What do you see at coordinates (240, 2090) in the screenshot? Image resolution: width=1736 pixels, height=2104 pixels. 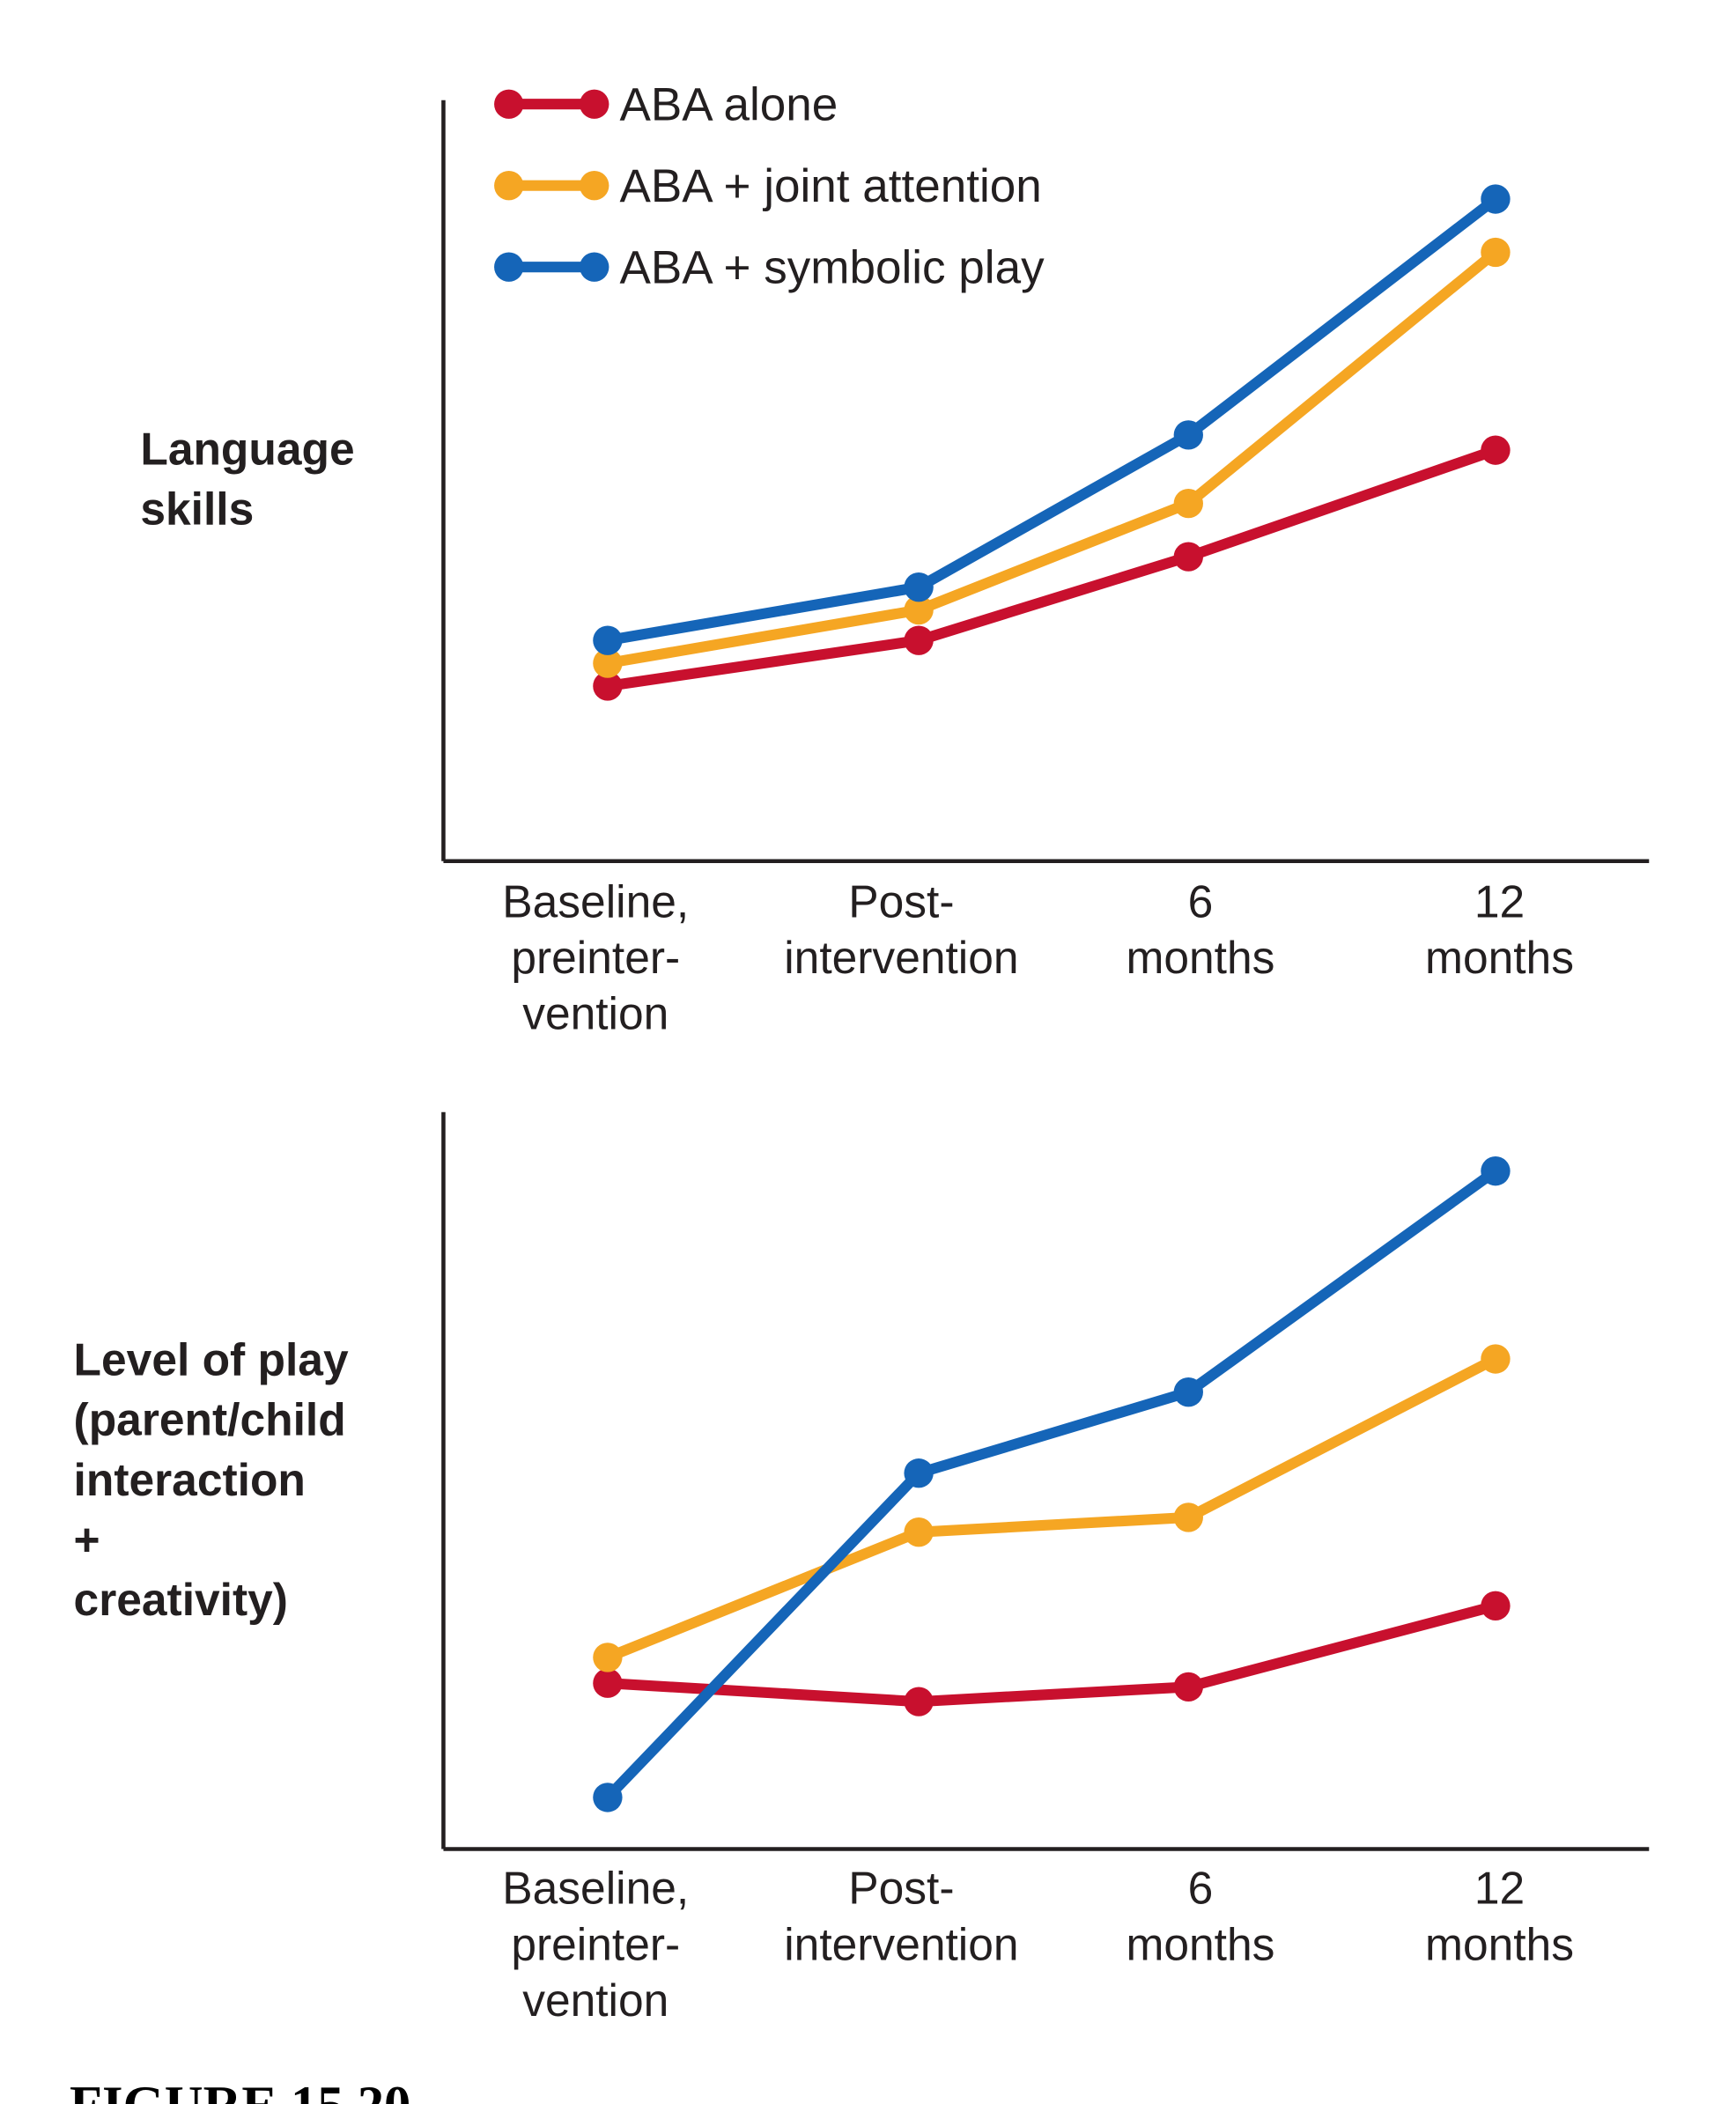 I see `figure-caption: FIGURE 15.20` at bounding box center [240, 2090].